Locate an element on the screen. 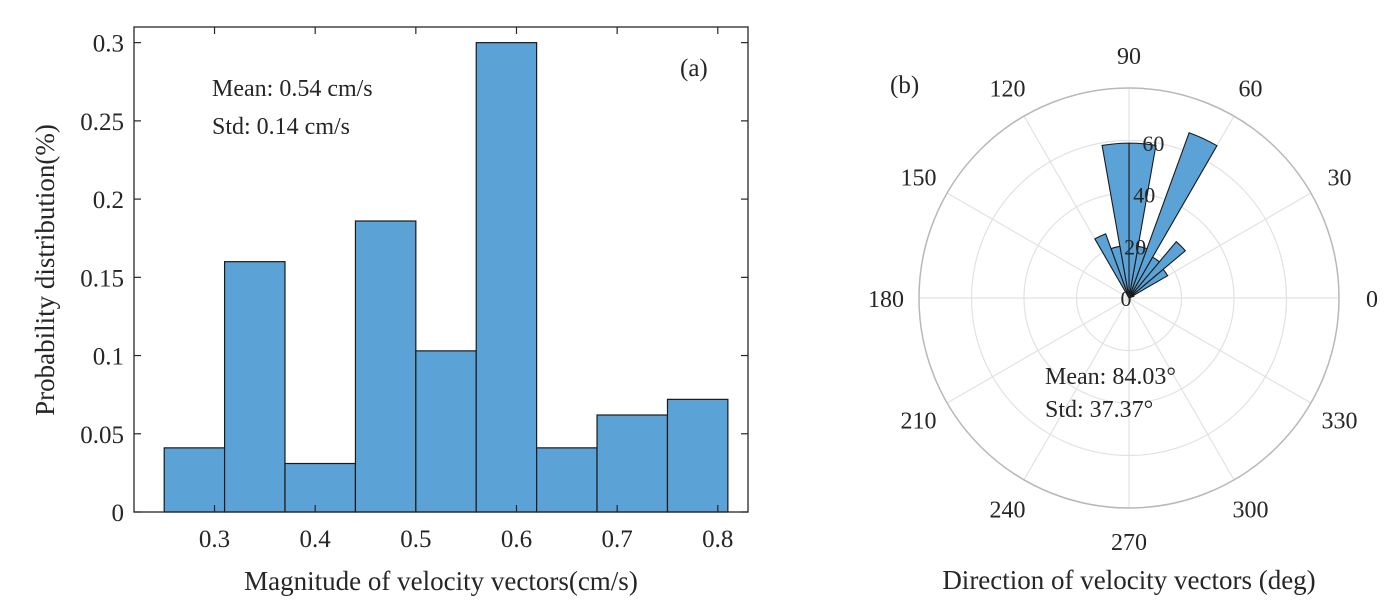 This screenshot has width=1385, height=615. y-tick-label: 0 is located at coordinates (118, 513).